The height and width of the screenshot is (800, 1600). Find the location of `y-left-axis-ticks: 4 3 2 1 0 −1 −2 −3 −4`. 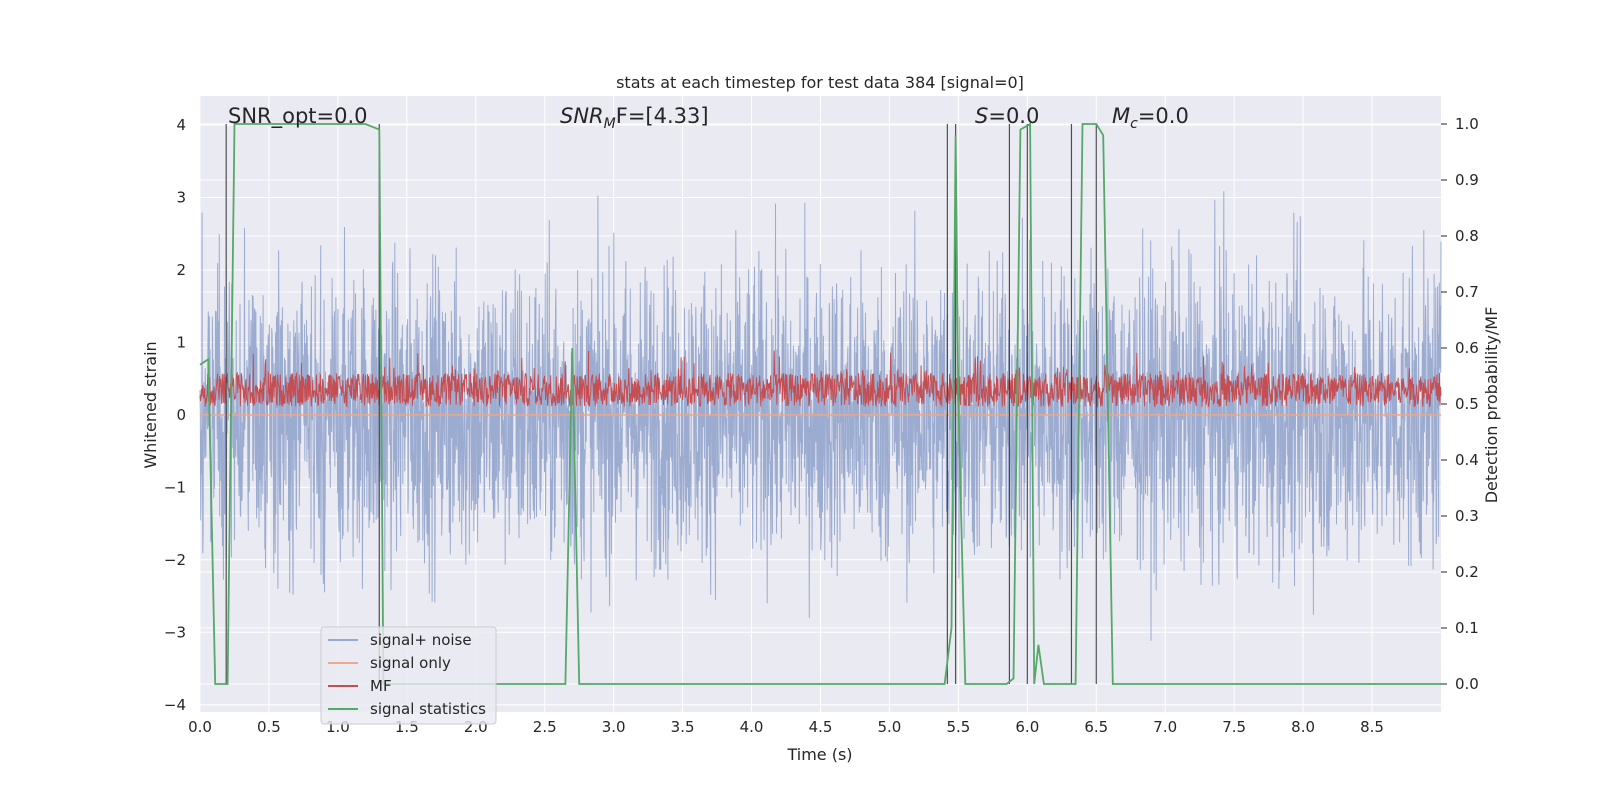

y-left-axis-ticks: 4 3 2 1 0 −1 −2 −3 −4 is located at coordinates (175, 415).